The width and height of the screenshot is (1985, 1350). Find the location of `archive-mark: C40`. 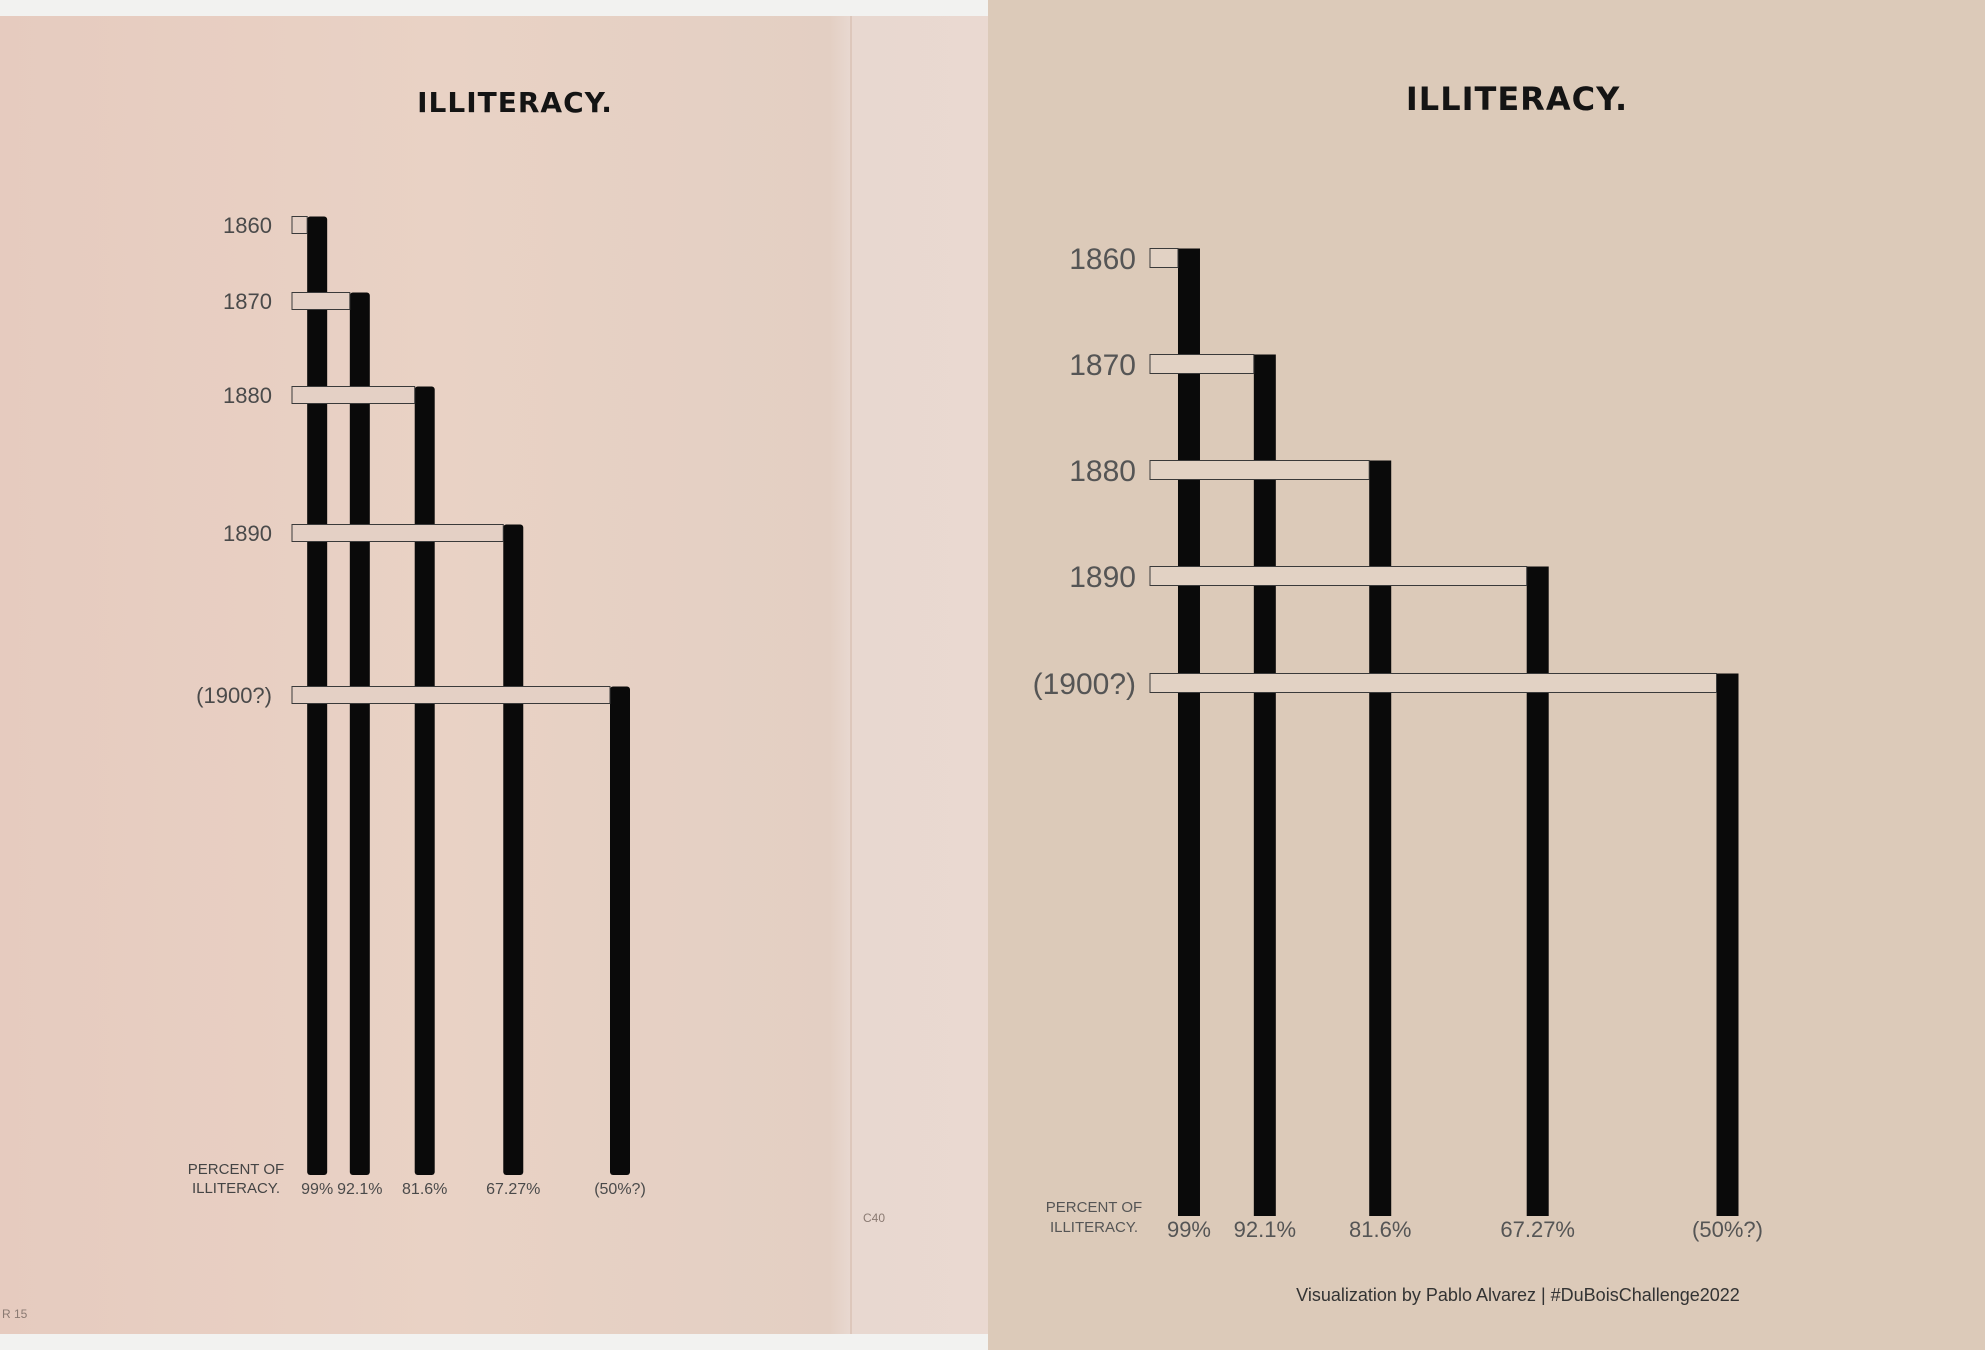

archive-mark: C40 is located at coordinates (874, 1218).